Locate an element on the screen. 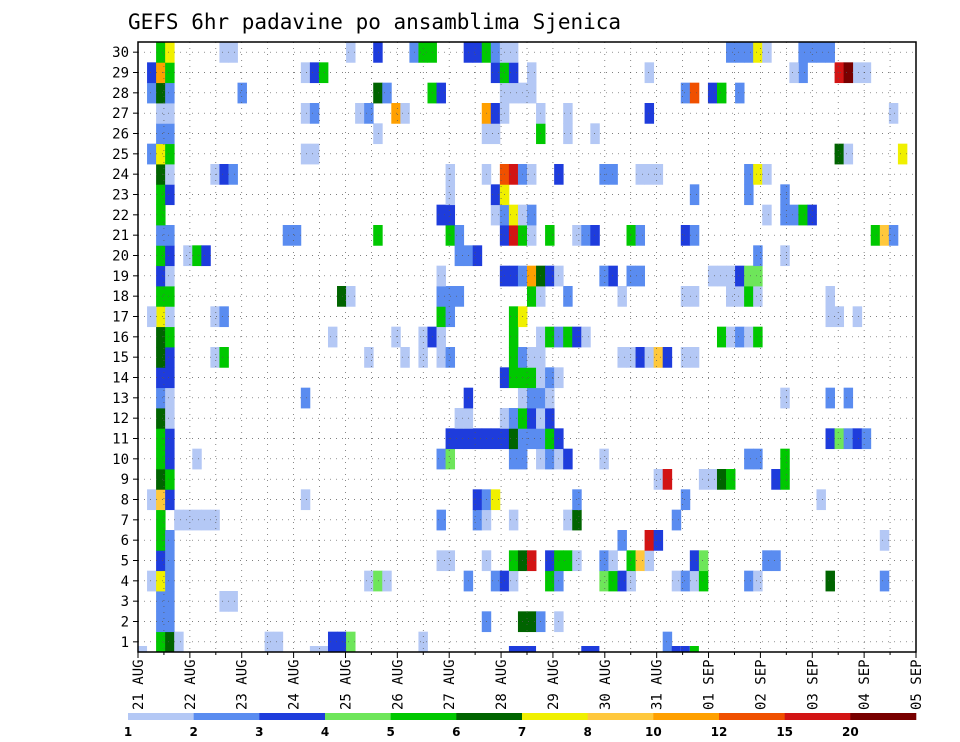 The width and height of the screenshot is (960, 742). y-tick-label: 2 is located at coordinates (125, 623).